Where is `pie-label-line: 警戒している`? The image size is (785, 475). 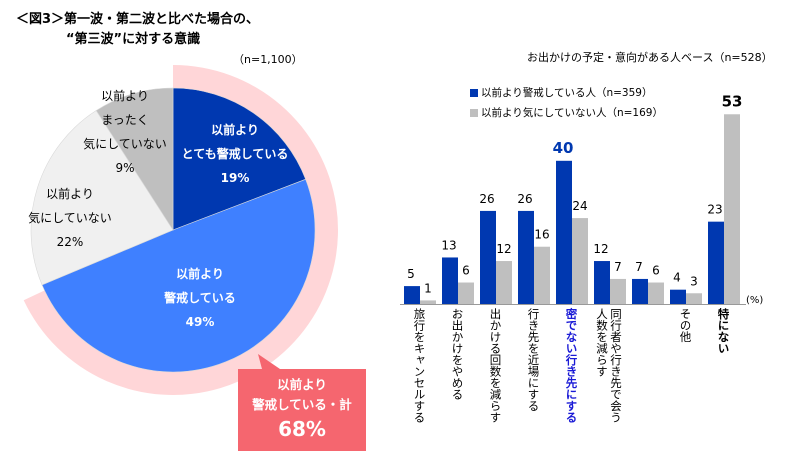
pie-label-line: 警戒している is located at coordinates (200, 298).